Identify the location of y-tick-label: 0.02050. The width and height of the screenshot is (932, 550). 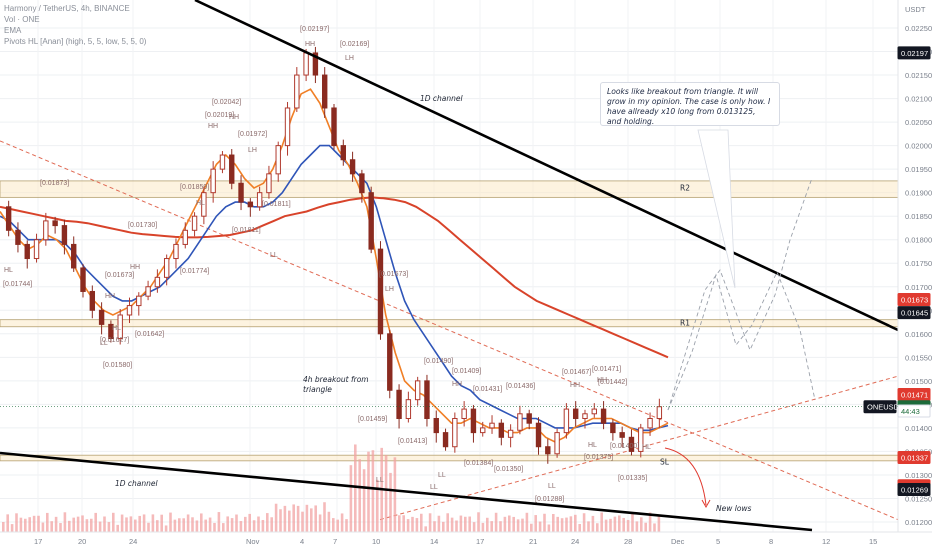
(918, 122).